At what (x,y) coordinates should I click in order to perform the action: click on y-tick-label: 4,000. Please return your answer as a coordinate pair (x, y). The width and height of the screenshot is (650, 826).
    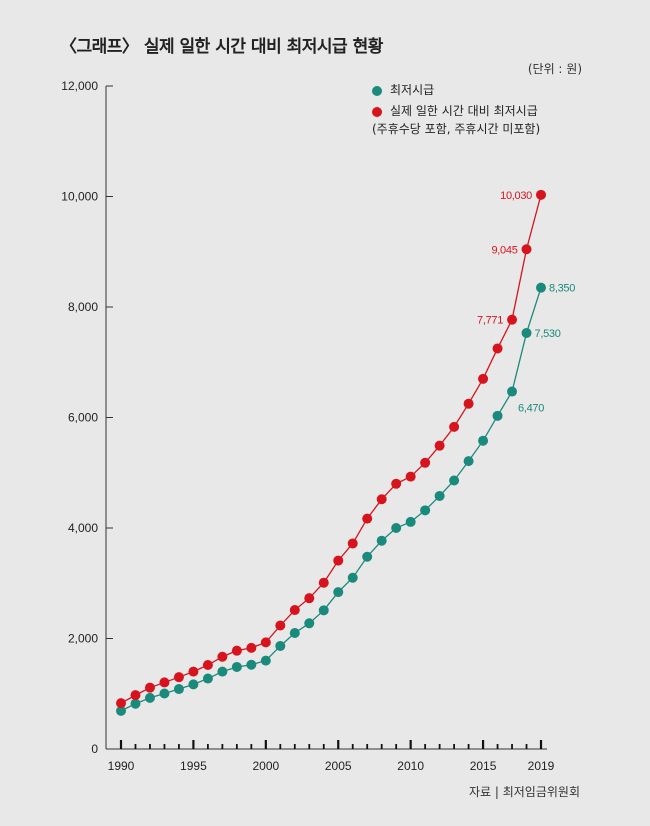
    Looking at the image, I should click on (83, 528).